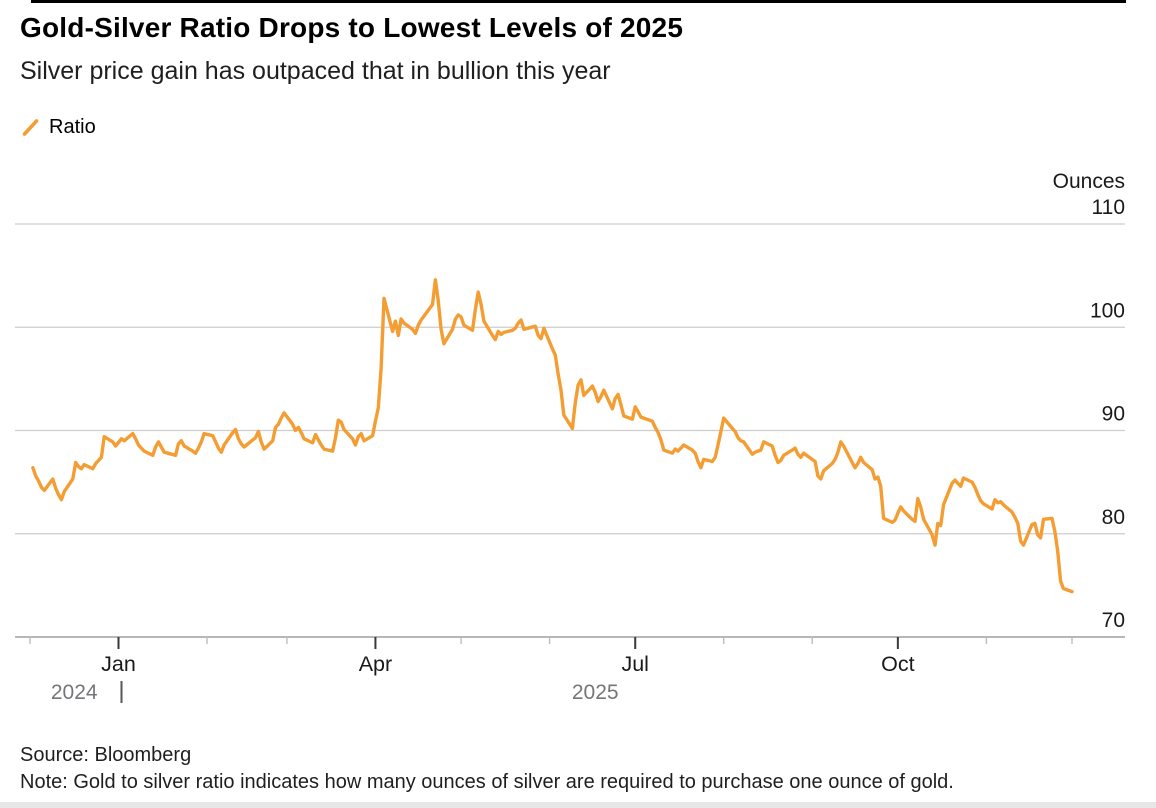  What do you see at coordinates (106, 755) in the screenshot?
I see `source-line: Source: Bloomberg` at bounding box center [106, 755].